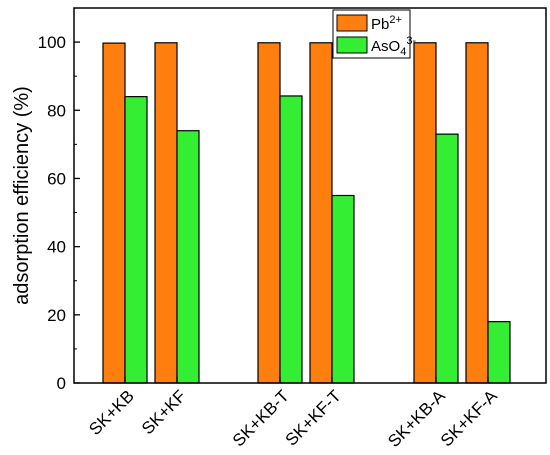 The height and width of the screenshot is (455, 550). Describe the element at coordinates (380, 24) in the screenshot. I see `legend-label-name: Pb` at that location.